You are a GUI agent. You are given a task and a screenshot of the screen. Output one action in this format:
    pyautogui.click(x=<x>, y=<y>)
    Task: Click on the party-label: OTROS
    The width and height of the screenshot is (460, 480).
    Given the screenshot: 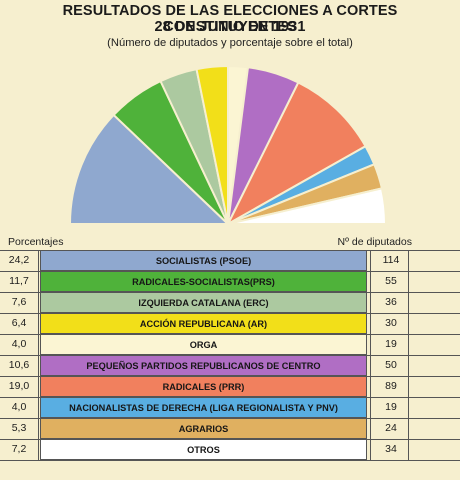 What is the action you would take?
    pyautogui.click(x=203, y=449)
    